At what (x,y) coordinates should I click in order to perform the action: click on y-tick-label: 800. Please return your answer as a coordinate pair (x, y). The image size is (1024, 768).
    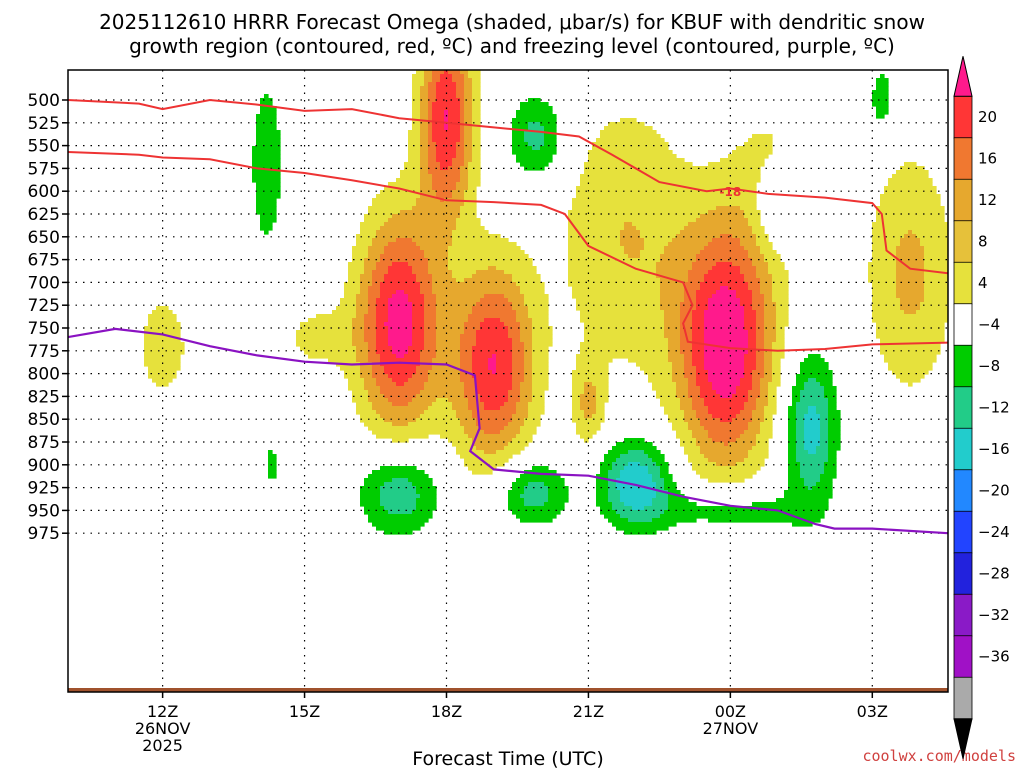
    Looking at the image, I should click on (44, 375).